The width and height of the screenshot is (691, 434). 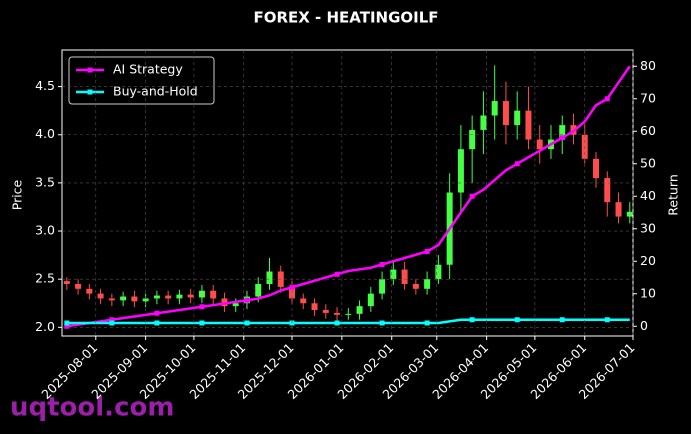 What do you see at coordinates (644, 325) in the screenshot?
I see `y2-tick-label: 0` at bounding box center [644, 325].